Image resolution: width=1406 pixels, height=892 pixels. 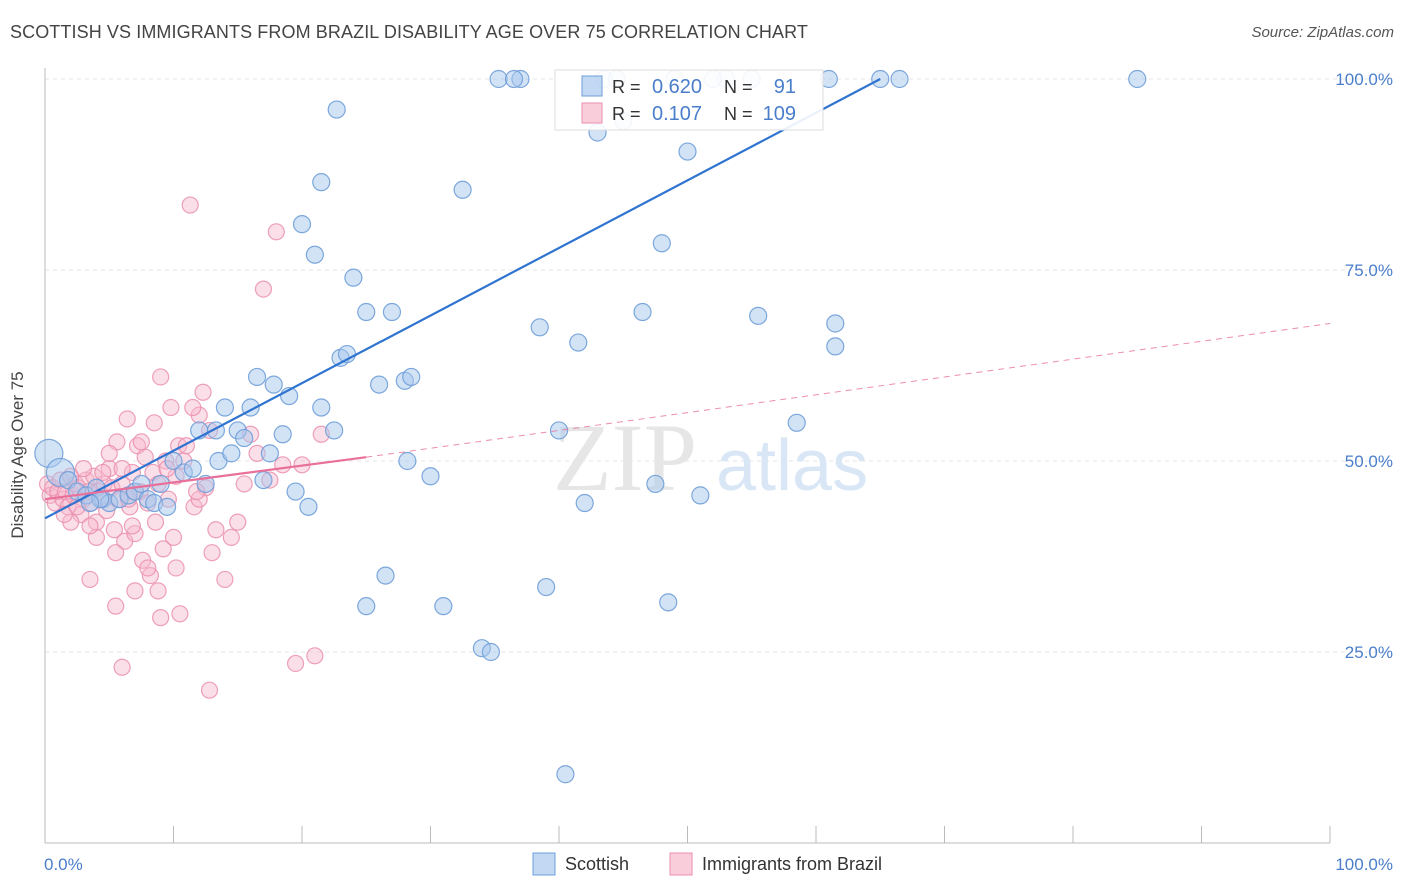 I want to click on series-legend-label: Immigrants from Brazil, so click(x=792, y=864).